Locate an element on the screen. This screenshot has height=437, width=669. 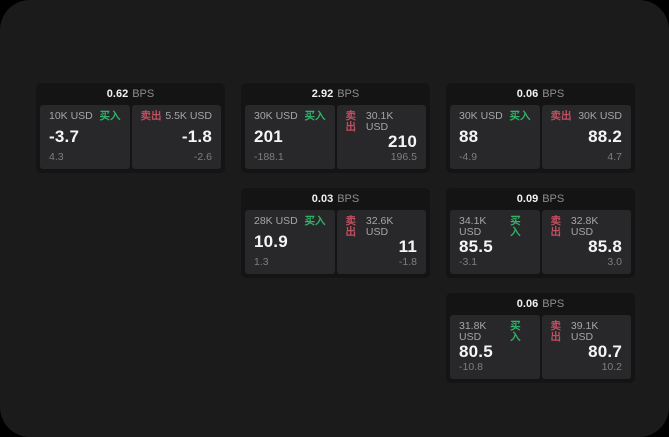
buy-tile: 10K USD 买入 -3.7 4.3 is located at coordinates (85, 137).